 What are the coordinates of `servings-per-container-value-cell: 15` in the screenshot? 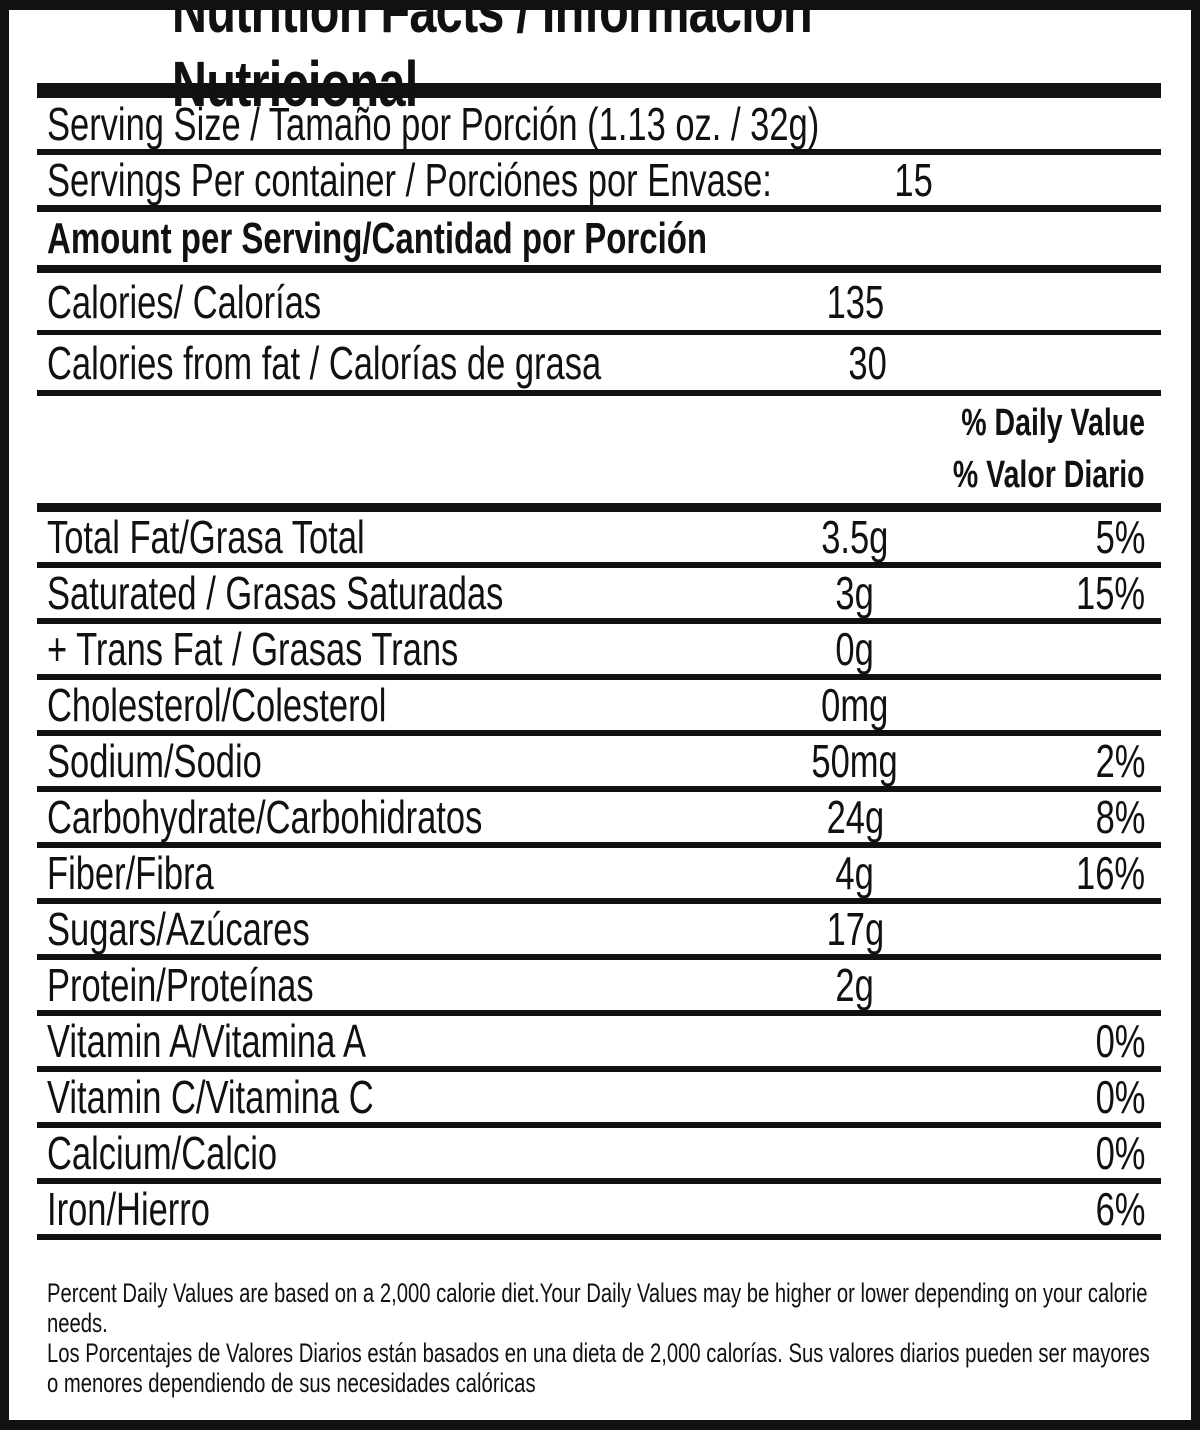 It's located at (913, 180).